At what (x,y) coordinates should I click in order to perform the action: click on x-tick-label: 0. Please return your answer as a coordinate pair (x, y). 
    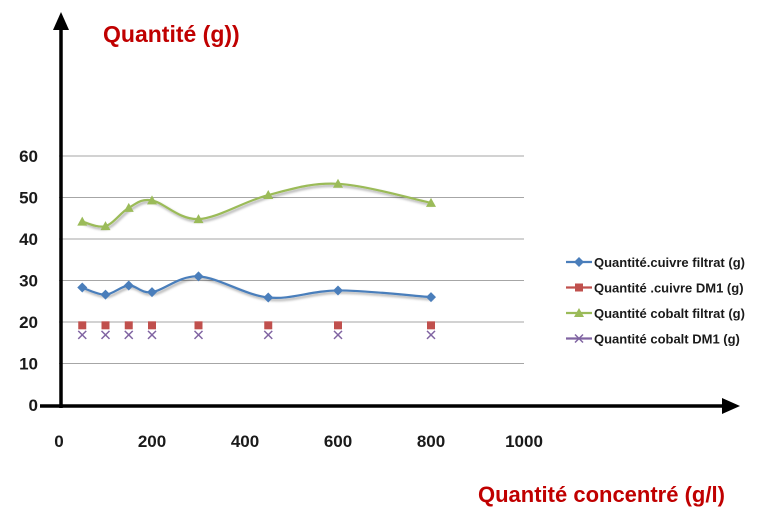
    Looking at the image, I should click on (58, 441).